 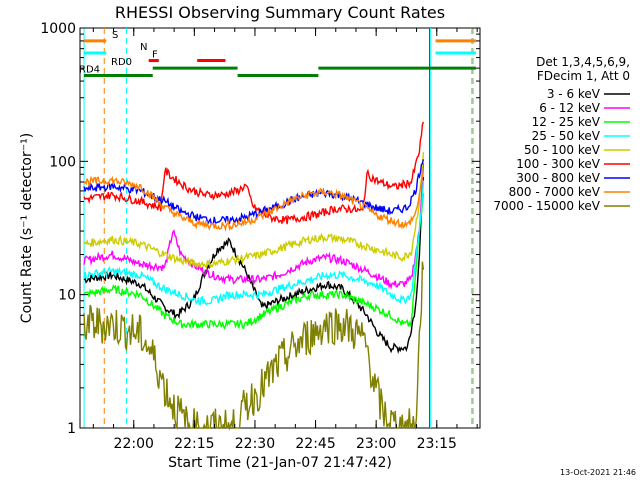 What do you see at coordinates (598, 472) in the screenshot?
I see `footer-date: 13-Oct-2021 21:46` at bounding box center [598, 472].